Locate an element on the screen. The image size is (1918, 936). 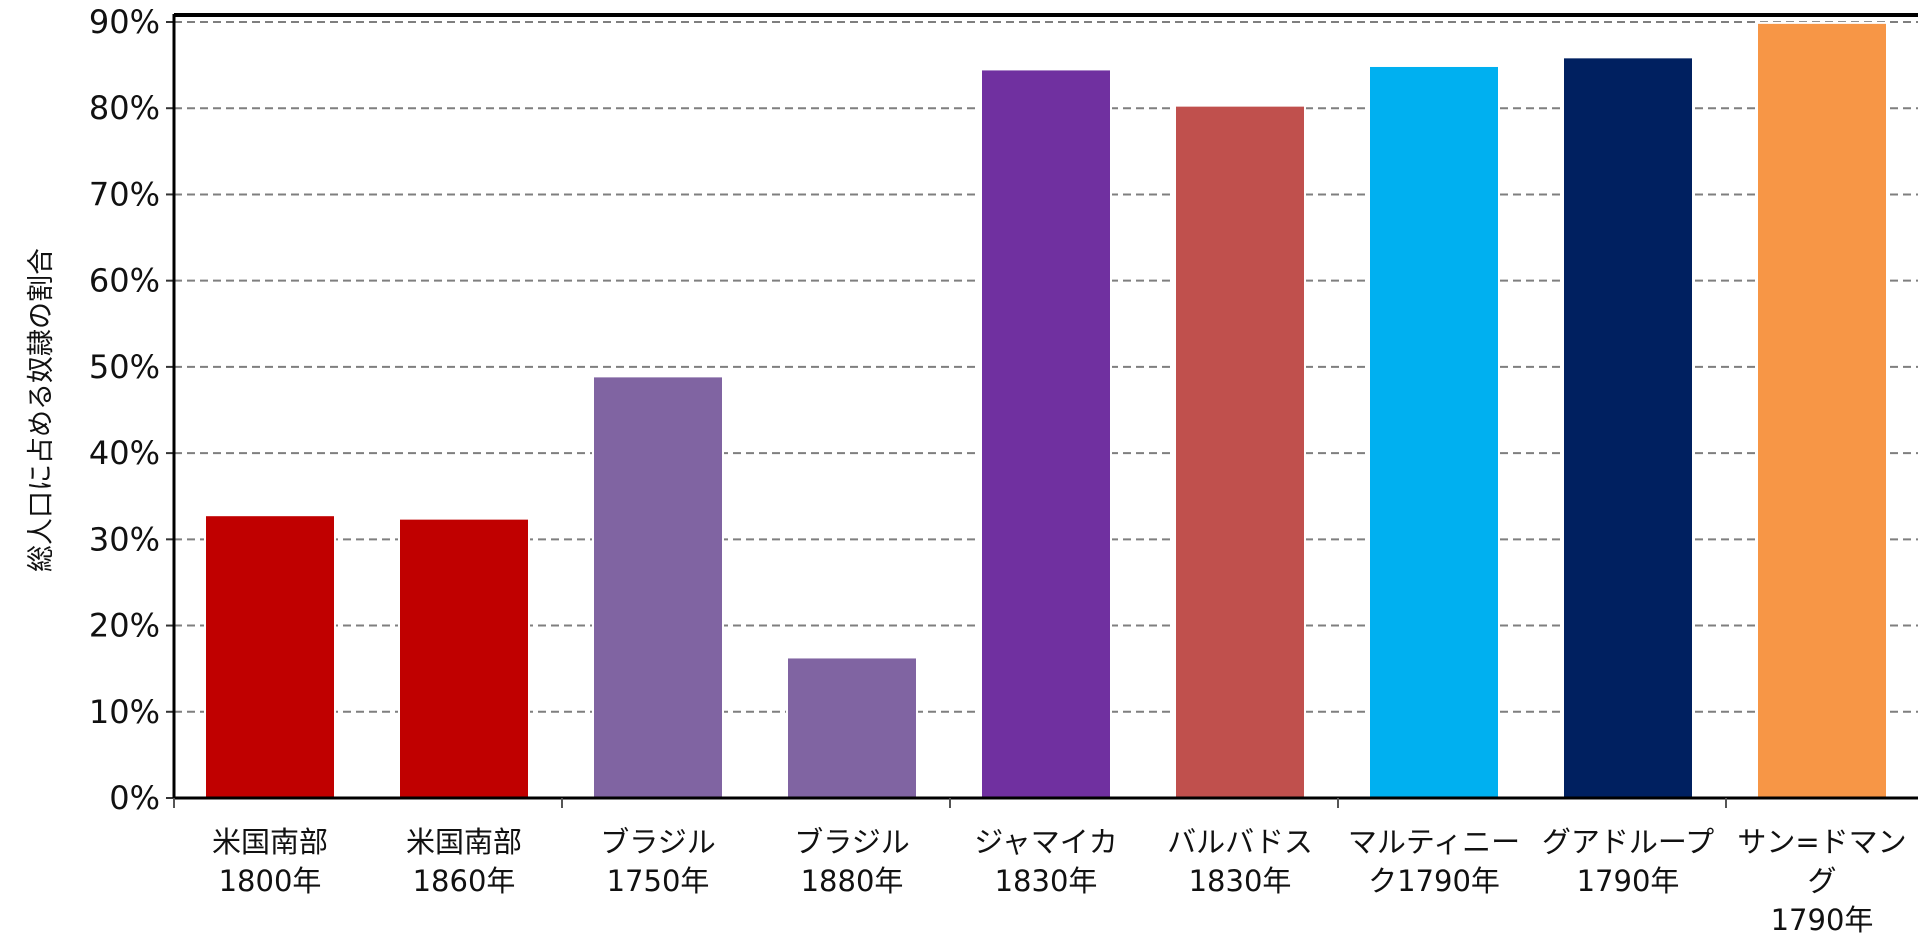
y-tick-label: 90% is located at coordinates (124, 22).